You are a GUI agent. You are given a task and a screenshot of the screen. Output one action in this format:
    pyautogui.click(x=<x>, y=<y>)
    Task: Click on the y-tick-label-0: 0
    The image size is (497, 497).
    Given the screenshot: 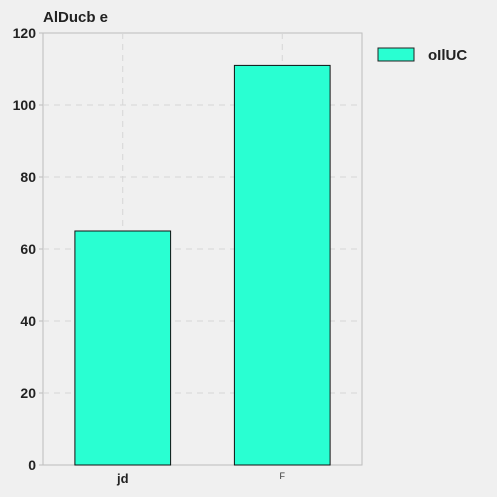 What is the action you would take?
    pyautogui.click(x=32, y=465)
    